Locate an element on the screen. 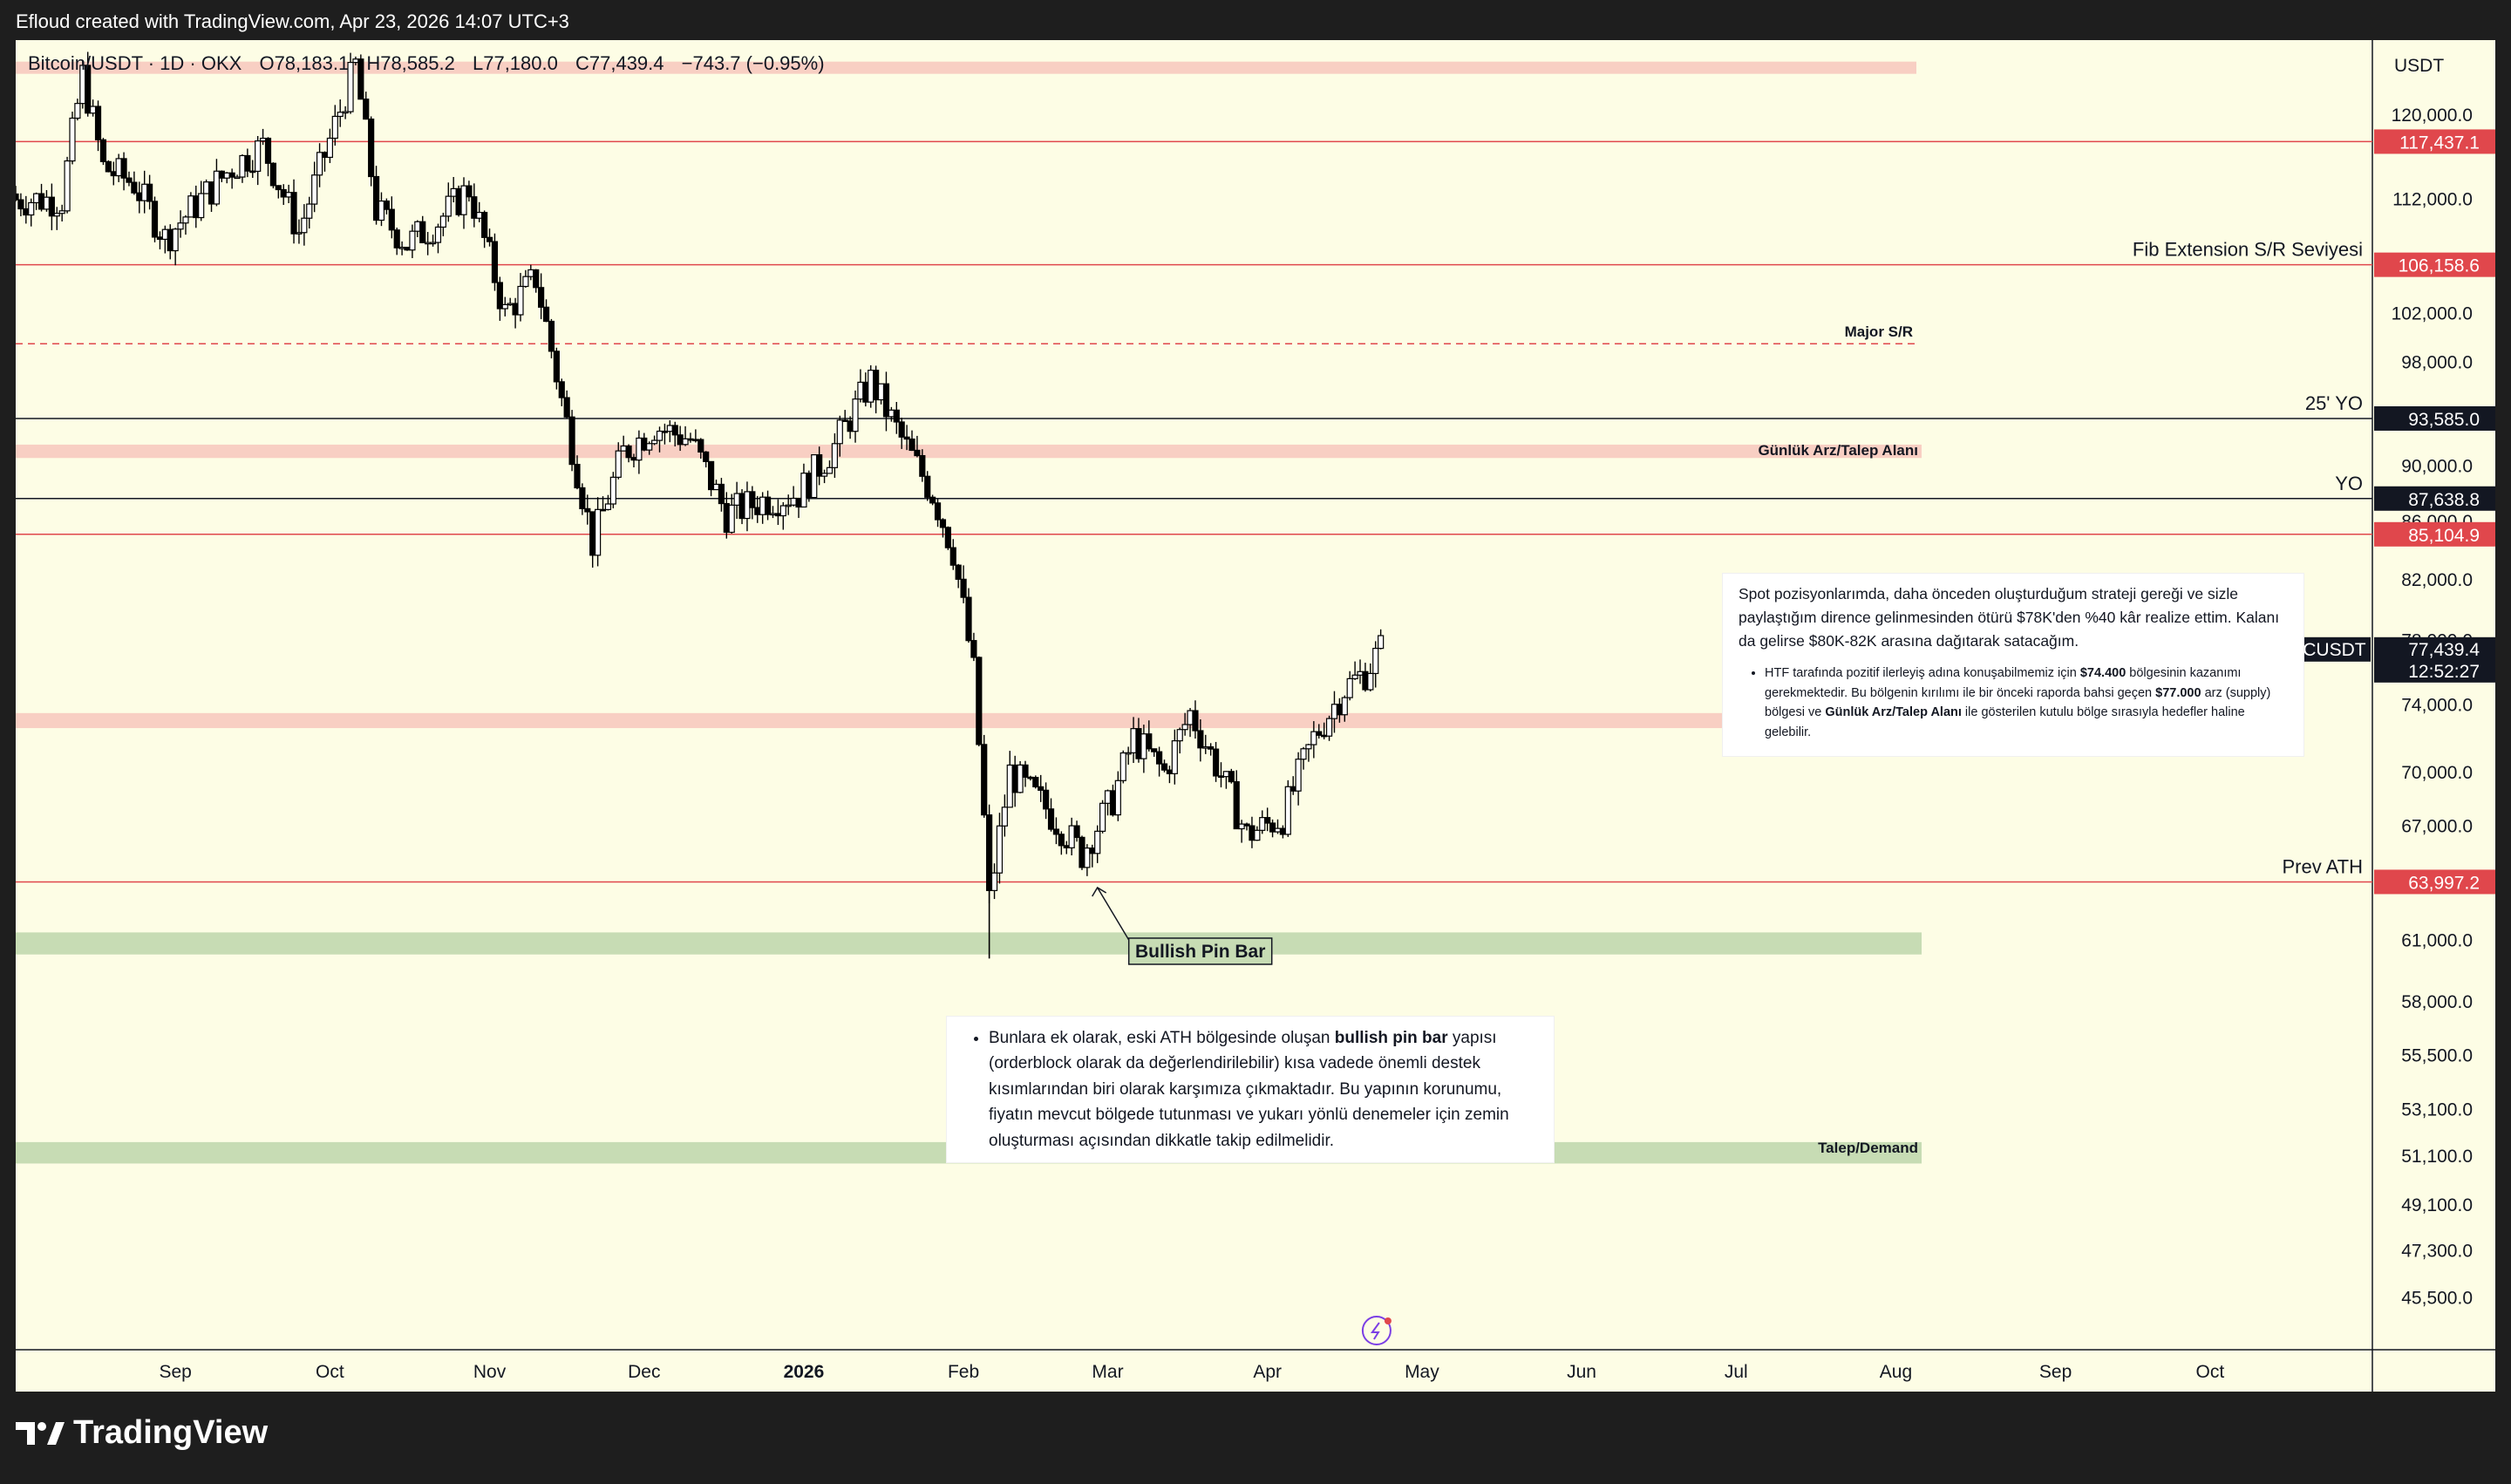 The height and width of the screenshot is (1484, 2511). last-price-tag is located at coordinates (2434, 659).